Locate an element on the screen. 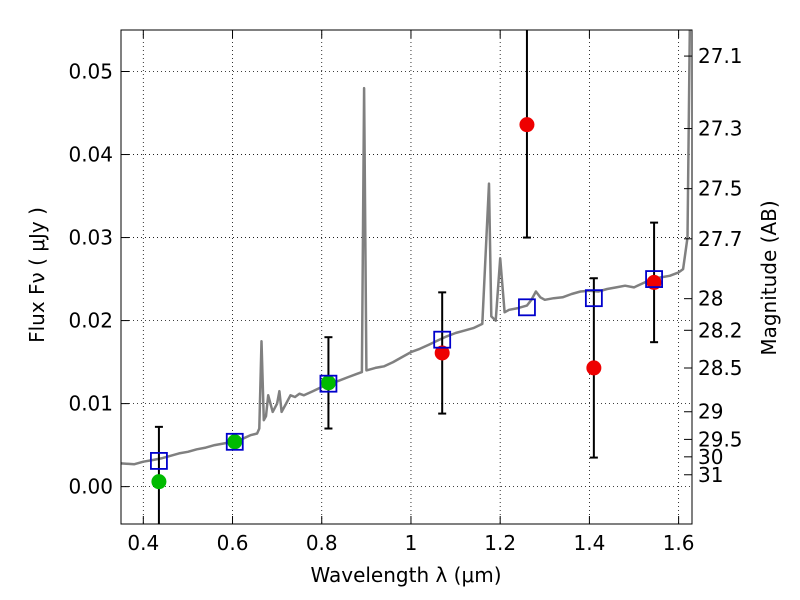 This screenshot has height=600, width=800. y-axis-ticks: 0.00 0.01 0.02 0.03 0.04 0.05 is located at coordinates (98, 279).